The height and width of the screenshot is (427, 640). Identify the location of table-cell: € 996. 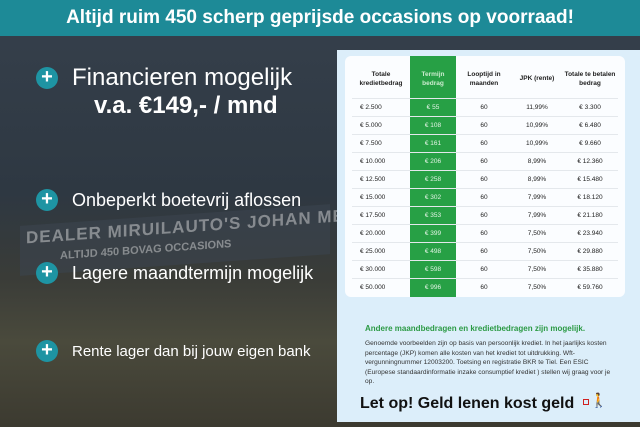
(433, 286).